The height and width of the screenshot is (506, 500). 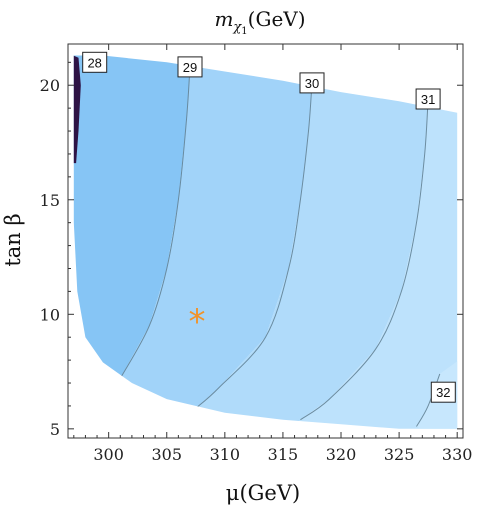 I want to click on x-tick-label: 300, so click(x=108, y=454).